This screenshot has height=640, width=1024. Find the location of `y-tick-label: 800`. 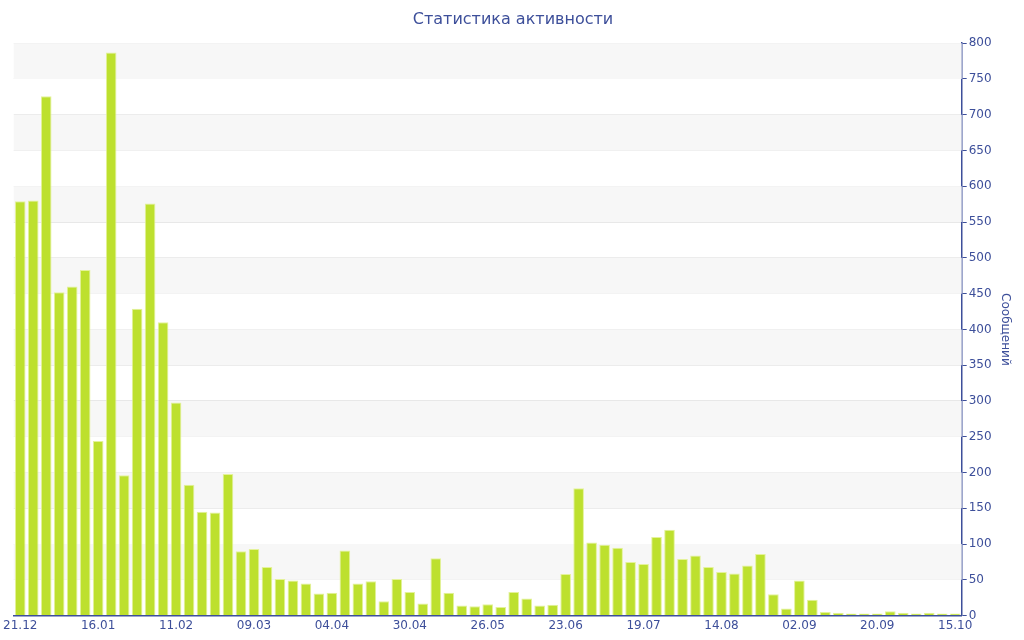

y-tick-label: 800 is located at coordinates (980, 42).